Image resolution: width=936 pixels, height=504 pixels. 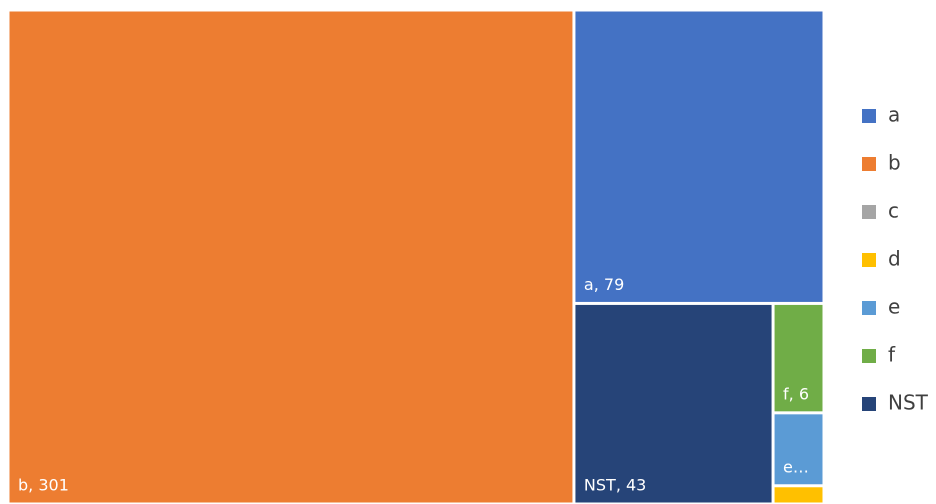 I want to click on tile-label: a, 79, so click(x=604, y=284).